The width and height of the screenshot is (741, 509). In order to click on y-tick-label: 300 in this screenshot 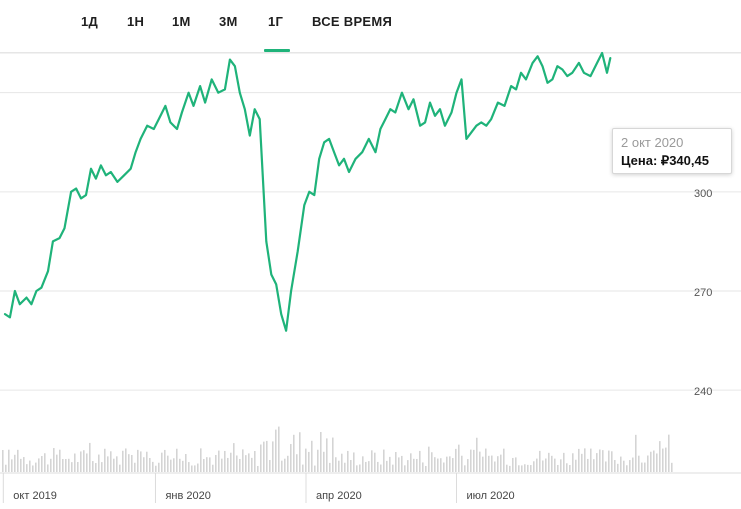, I will do `click(703, 194)`.